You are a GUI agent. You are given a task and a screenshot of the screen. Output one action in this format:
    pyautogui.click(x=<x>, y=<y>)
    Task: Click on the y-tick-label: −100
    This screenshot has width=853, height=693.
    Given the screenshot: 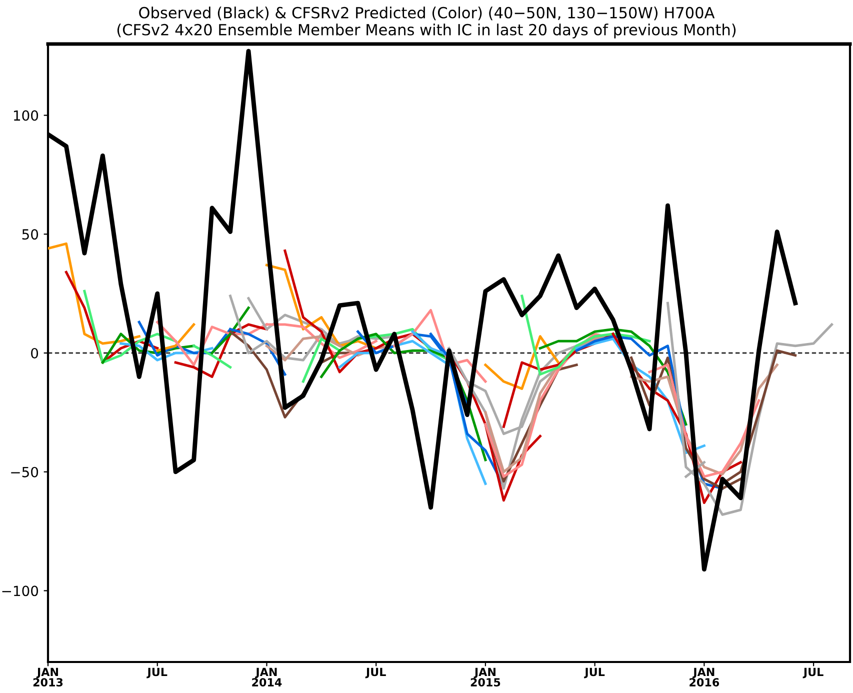 What is the action you would take?
    pyautogui.click(x=20, y=591)
    